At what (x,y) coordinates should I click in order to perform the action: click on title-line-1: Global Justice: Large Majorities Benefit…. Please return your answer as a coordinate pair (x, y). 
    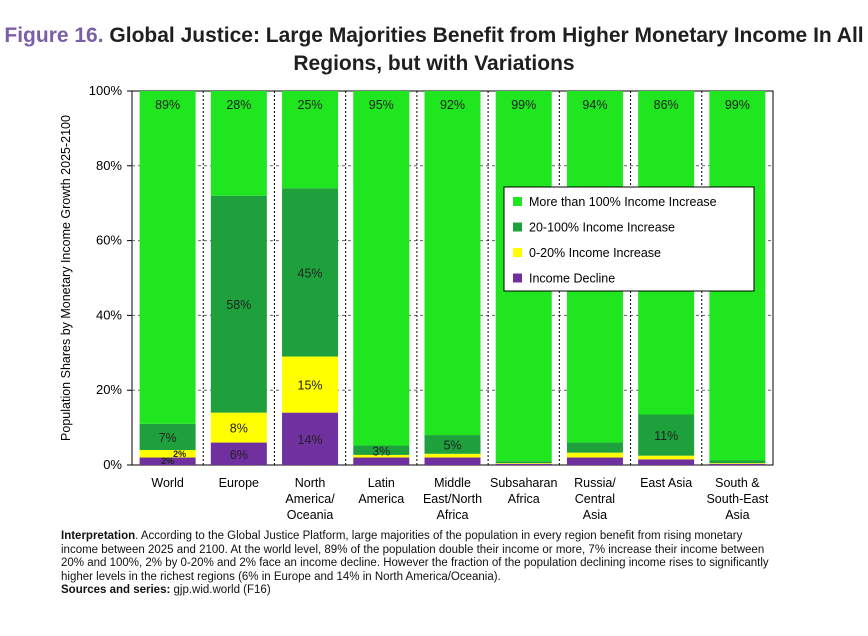
    Looking at the image, I should click on (486, 35).